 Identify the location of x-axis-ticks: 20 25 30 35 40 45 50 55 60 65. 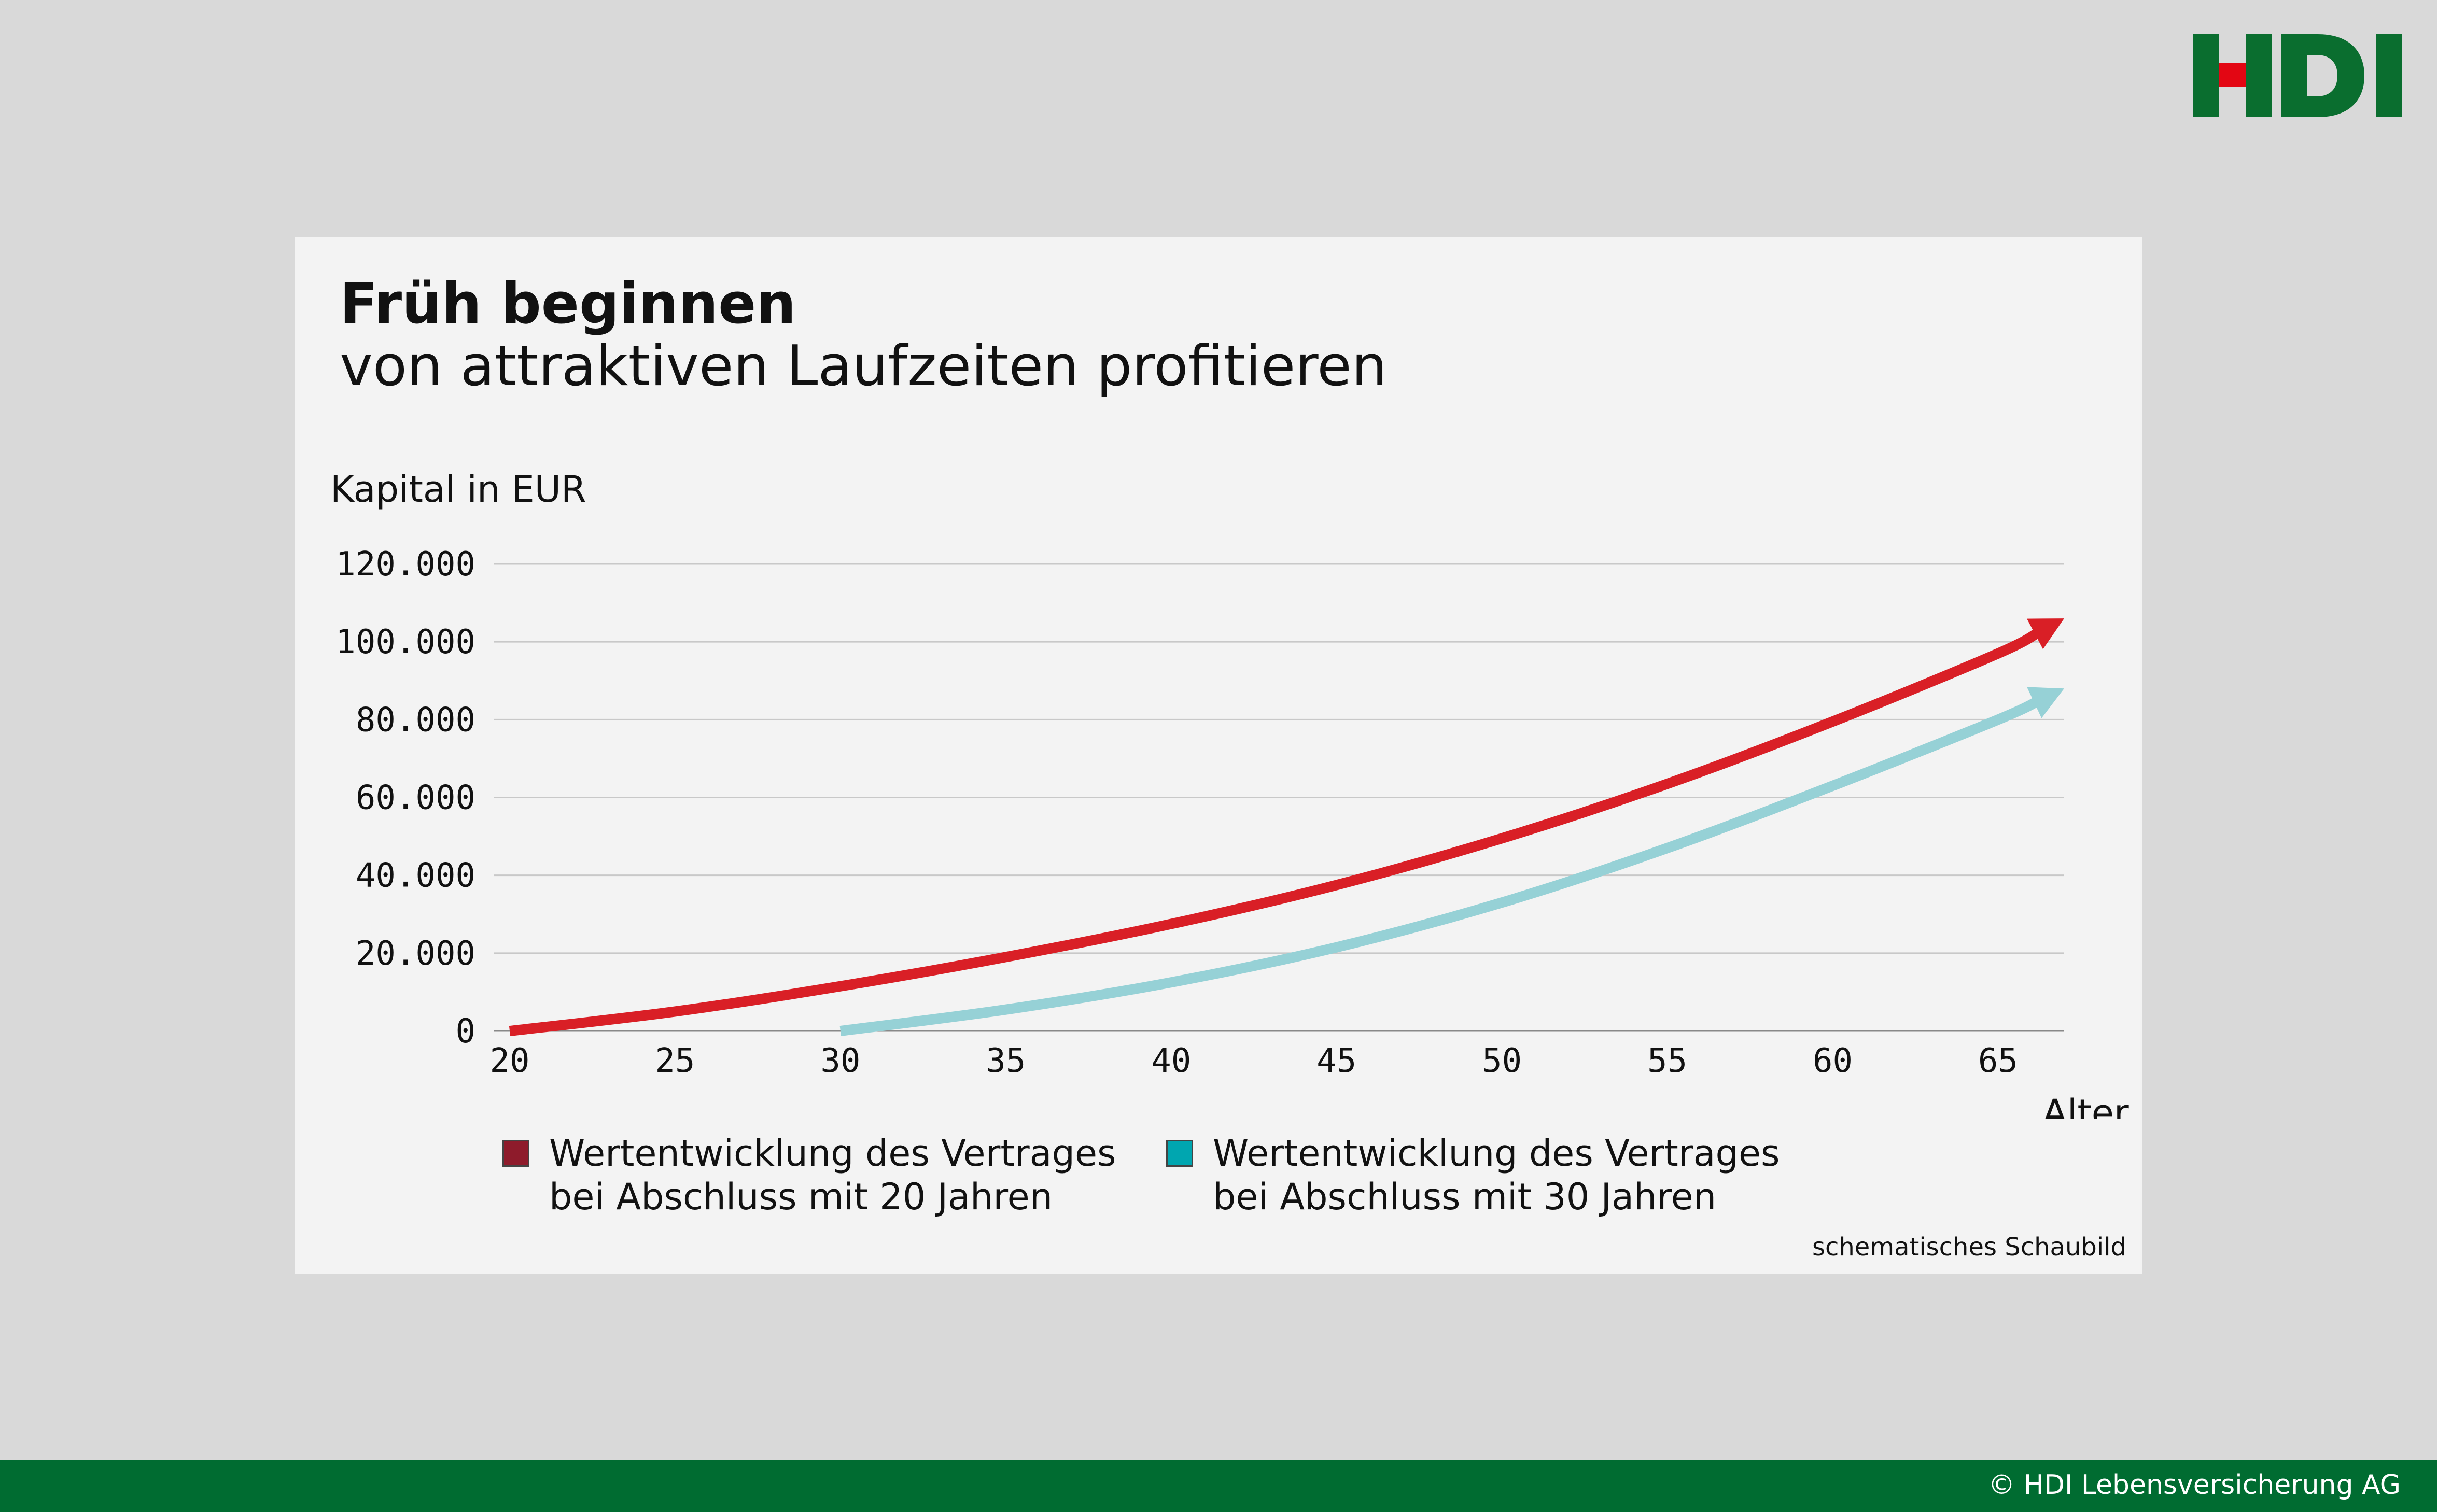
(1253, 1061).